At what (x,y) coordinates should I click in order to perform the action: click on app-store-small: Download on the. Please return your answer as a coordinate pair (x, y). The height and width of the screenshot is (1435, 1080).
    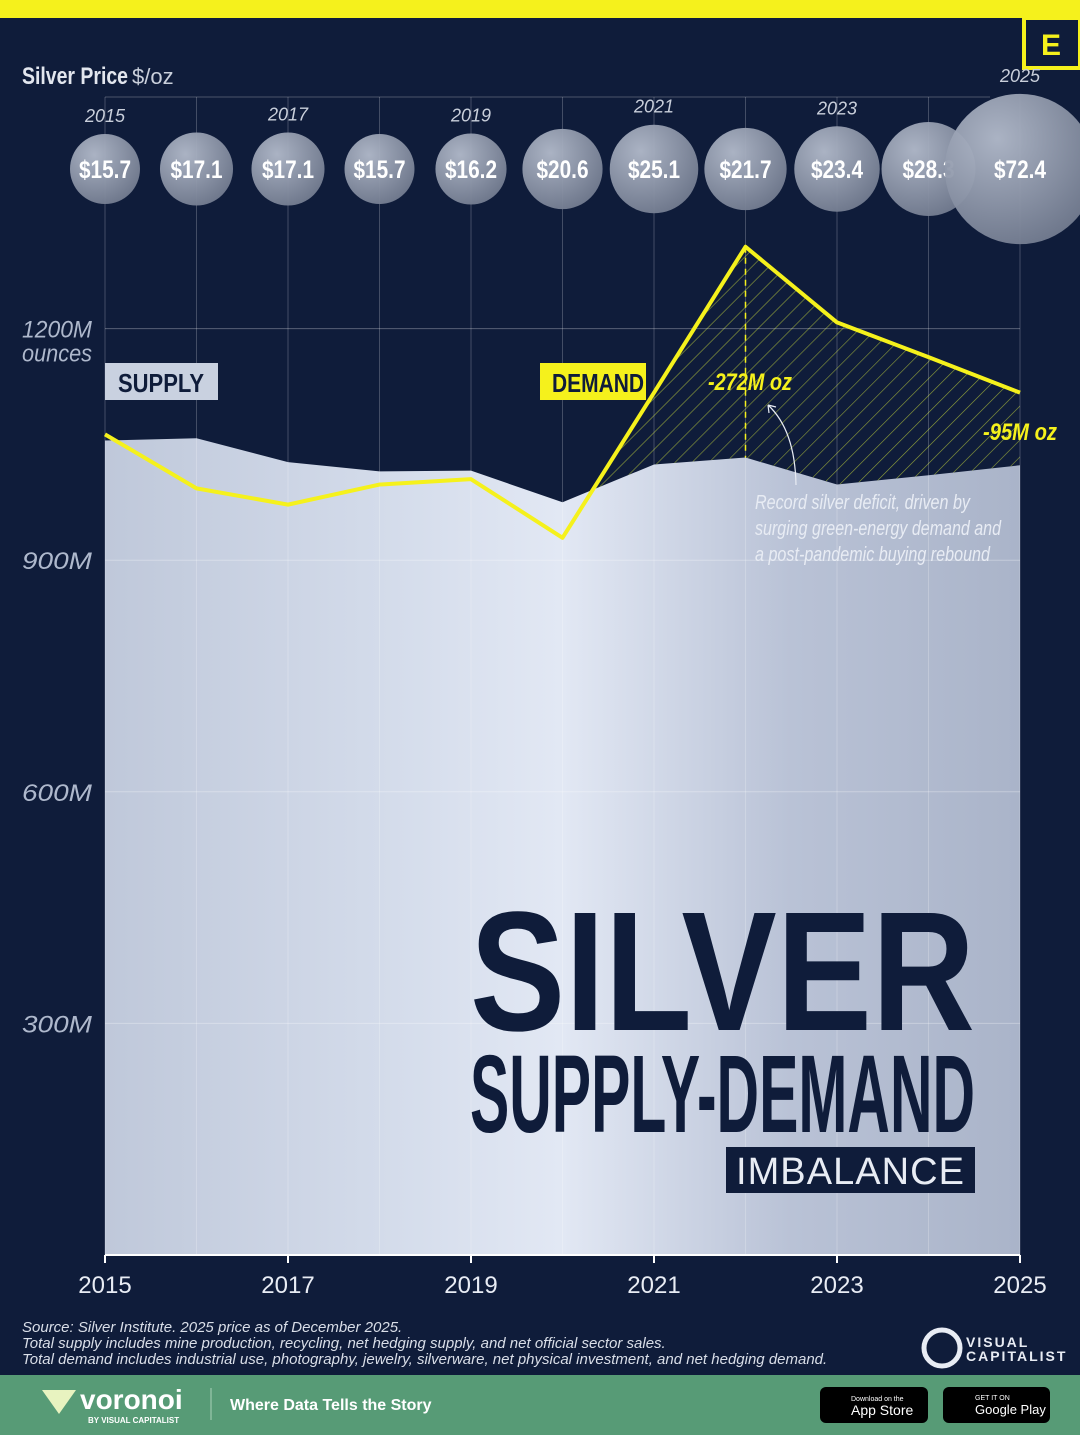
    Looking at the image, I should click on (877, 1399).